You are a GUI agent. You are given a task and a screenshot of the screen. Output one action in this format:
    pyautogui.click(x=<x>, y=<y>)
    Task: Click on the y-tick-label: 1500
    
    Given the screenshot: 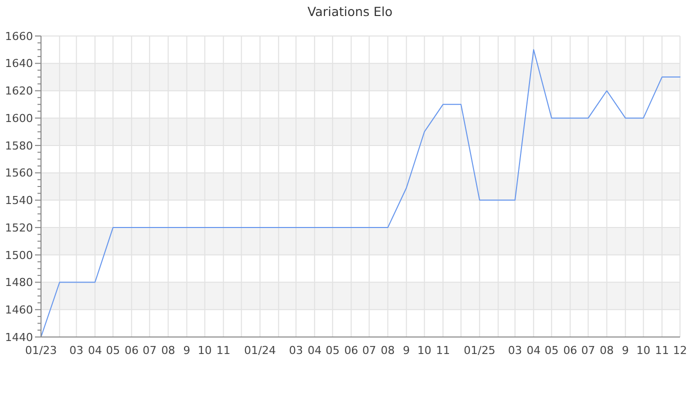 What is the action you would take?
    pyautogui.click(x=19, y=255)
    